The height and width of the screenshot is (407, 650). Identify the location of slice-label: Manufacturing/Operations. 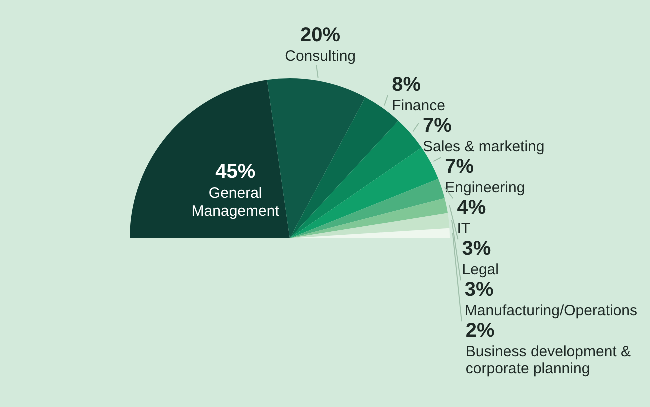
(551, 311).